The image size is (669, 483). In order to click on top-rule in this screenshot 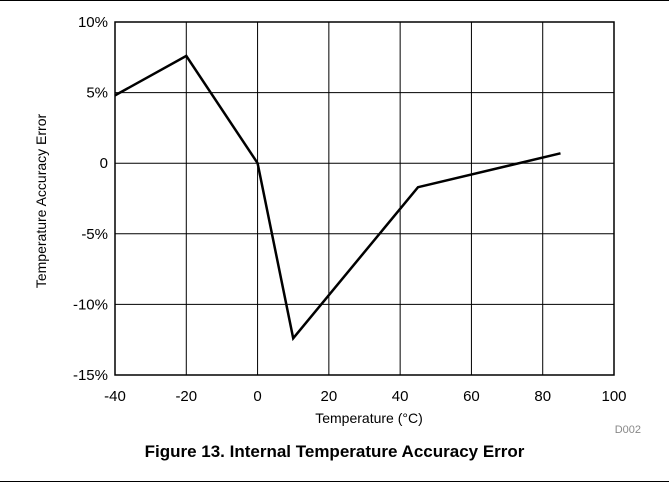, I will do `click(334, 0)`.